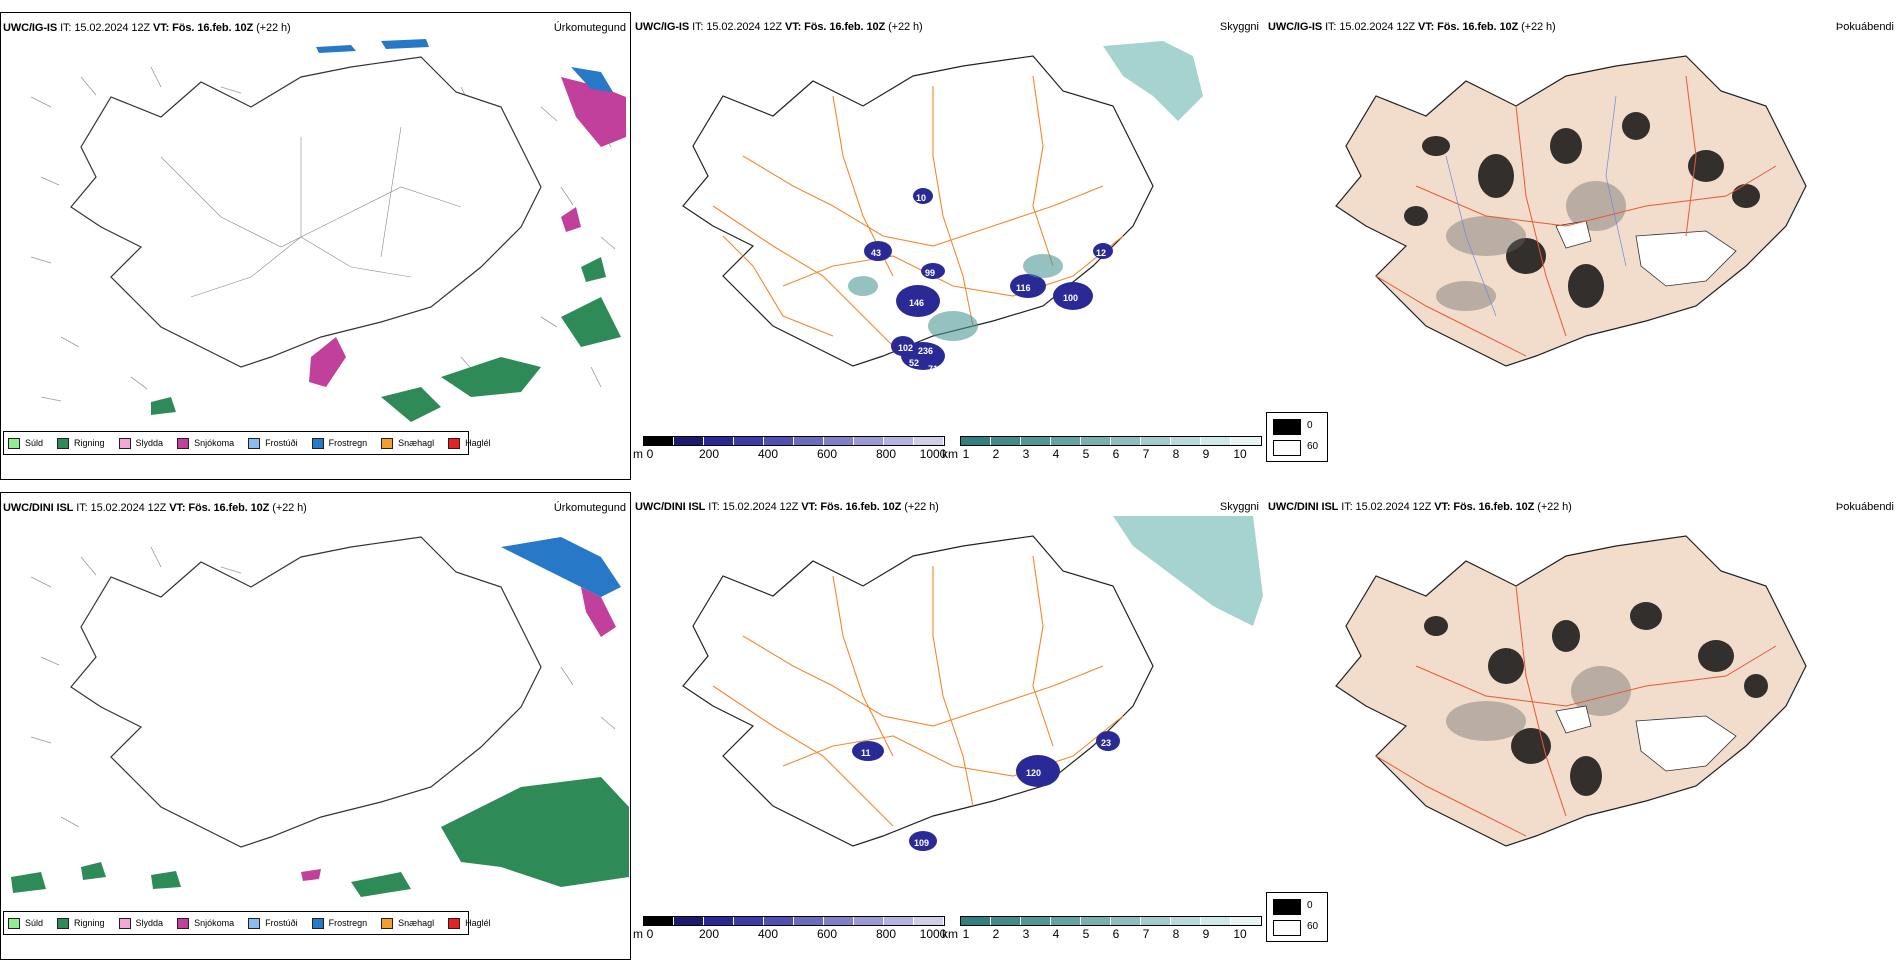 The image size is (1900, 962). I want to click on cloud-label: 109, so click(921, 843).